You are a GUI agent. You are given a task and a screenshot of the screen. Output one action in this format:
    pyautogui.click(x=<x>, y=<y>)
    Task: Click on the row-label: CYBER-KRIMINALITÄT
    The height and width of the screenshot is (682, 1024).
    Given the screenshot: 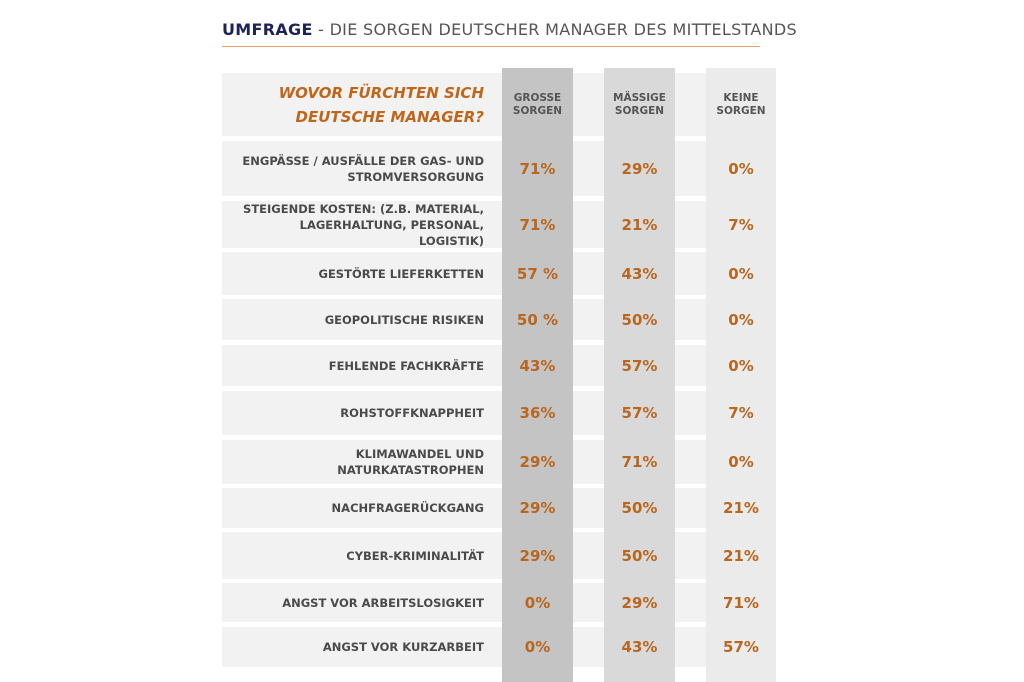 What is the action you would take?
    pyautogui.click(x=353, y=555)
    